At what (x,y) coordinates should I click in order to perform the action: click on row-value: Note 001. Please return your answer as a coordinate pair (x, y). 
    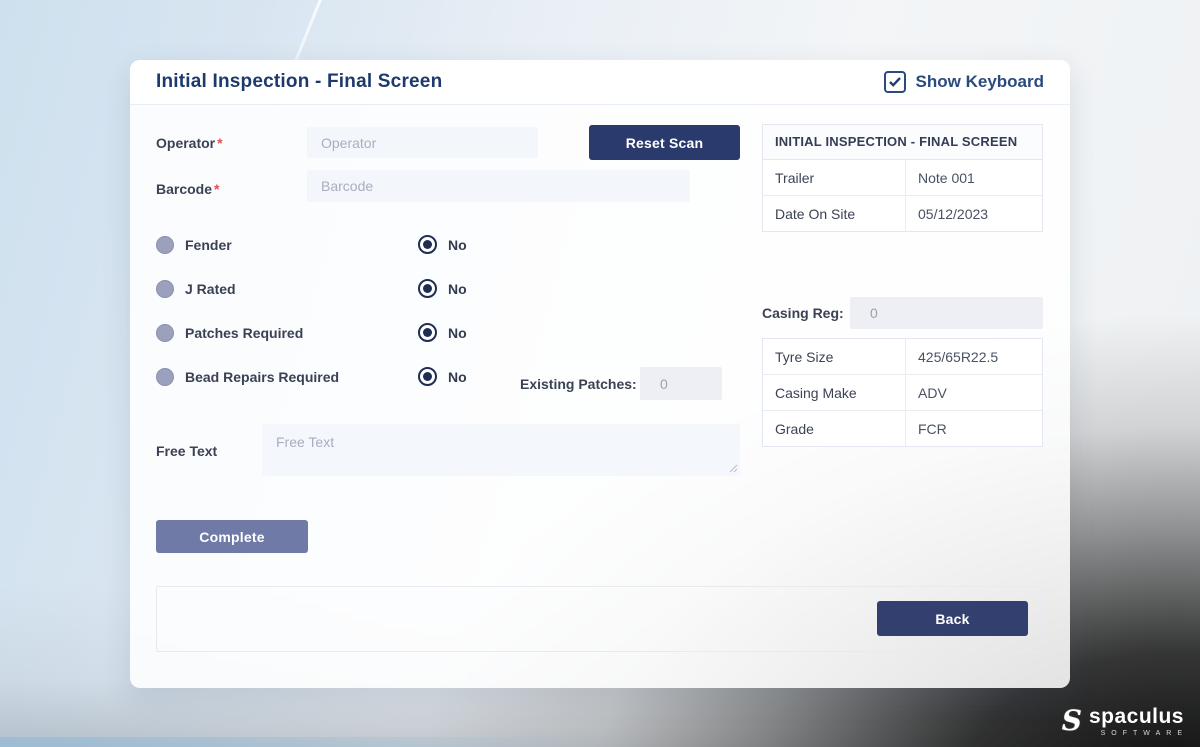
    Looking at the image, I should click on (946, 177).